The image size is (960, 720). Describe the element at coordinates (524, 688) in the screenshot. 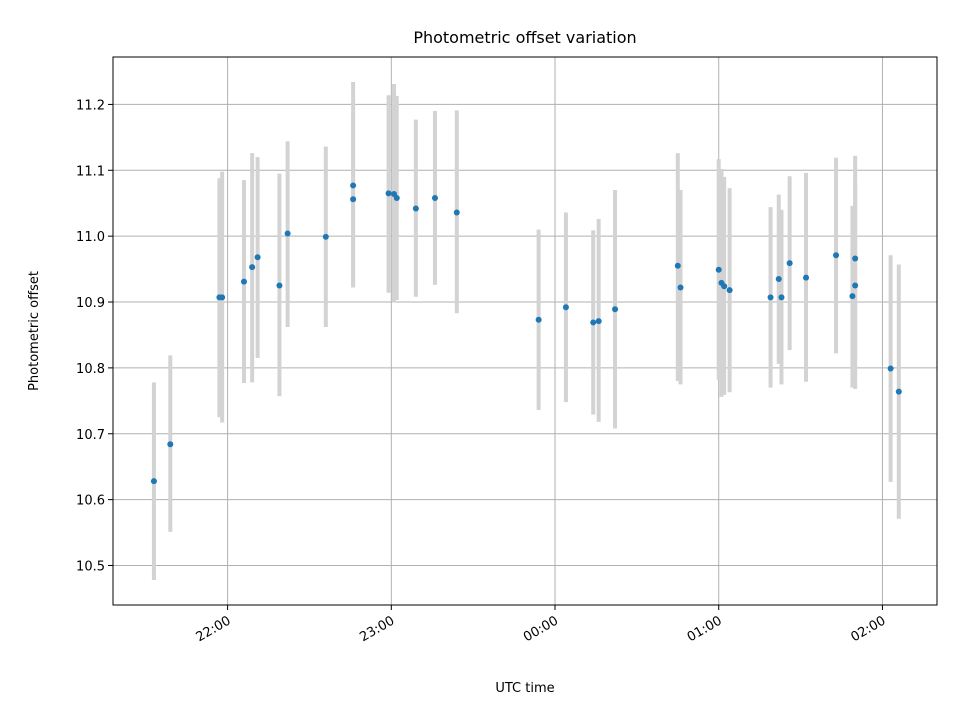

I see `x-axis-label: UTC time` at that location.